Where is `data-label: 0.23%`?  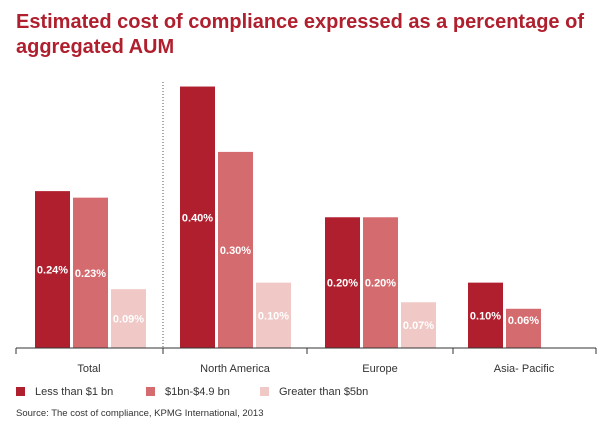 data-label: 0.23% is located at coordinates (90, 274).